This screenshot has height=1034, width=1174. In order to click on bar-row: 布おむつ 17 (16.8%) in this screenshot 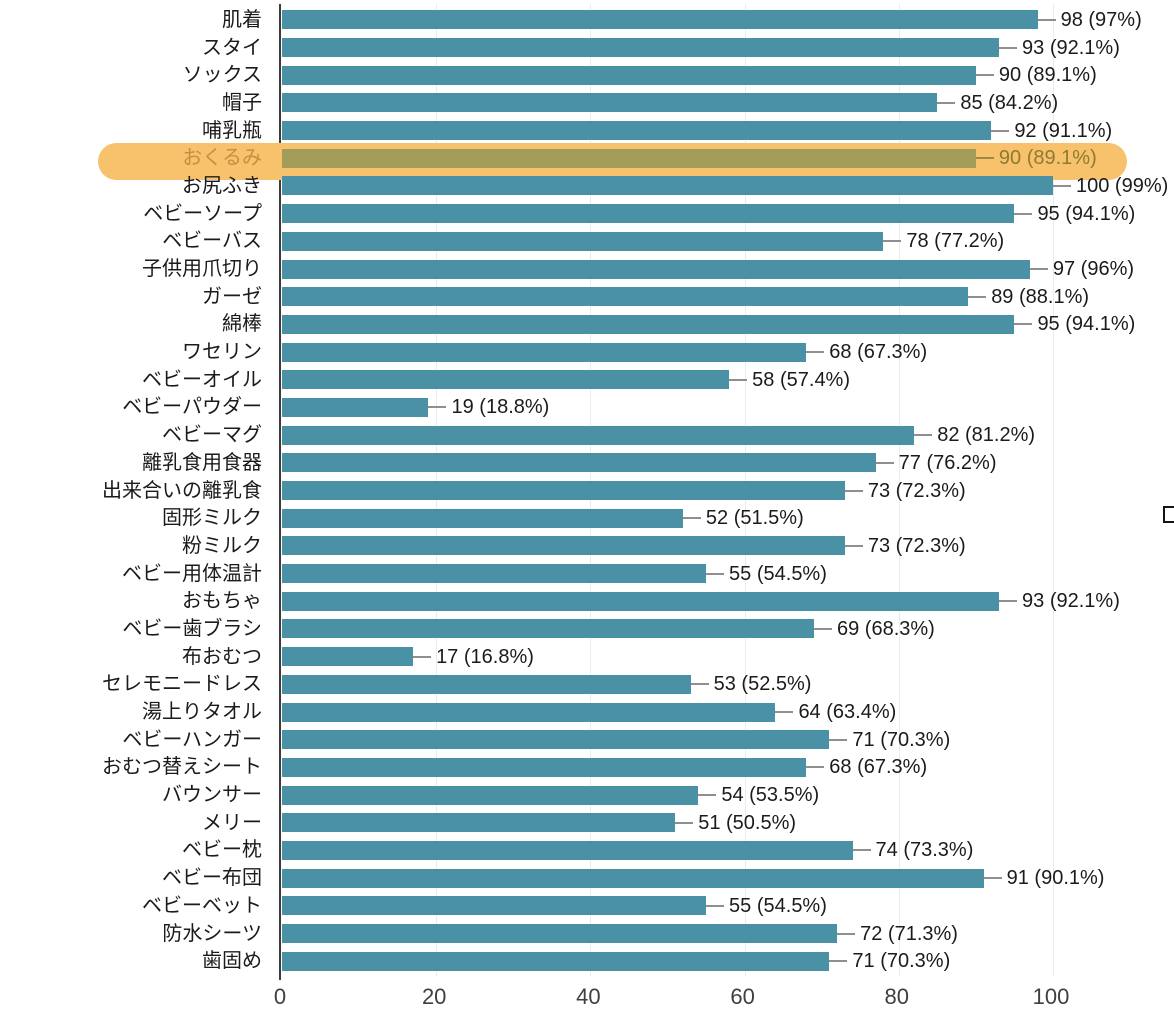, I will do `click(587, 657)`.